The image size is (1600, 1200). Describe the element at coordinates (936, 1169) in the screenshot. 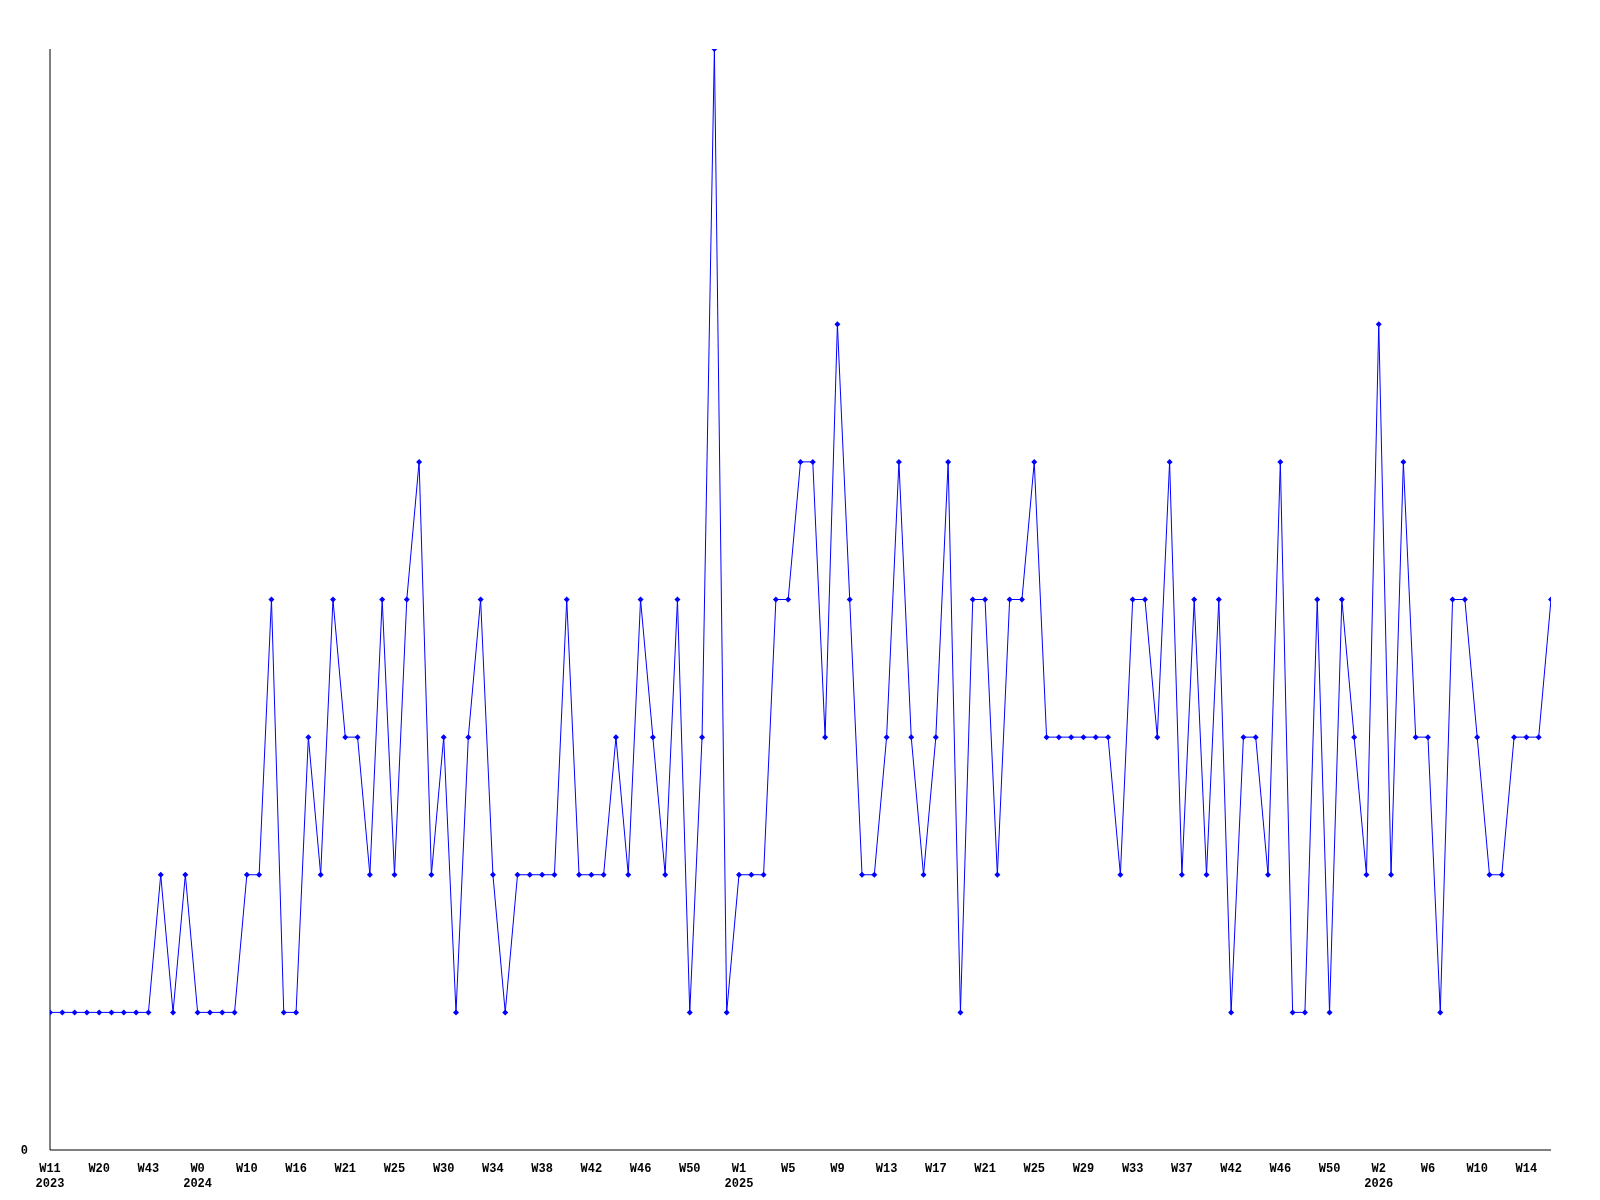

I see `x-tick-label: W17` at that location.